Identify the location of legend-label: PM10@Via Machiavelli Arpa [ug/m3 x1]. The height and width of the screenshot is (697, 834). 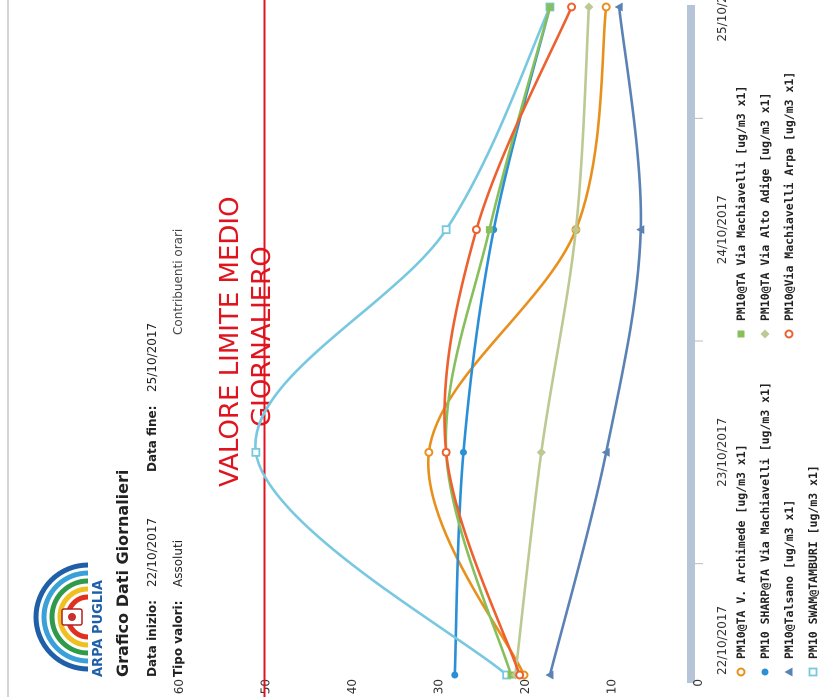
(789, 196).